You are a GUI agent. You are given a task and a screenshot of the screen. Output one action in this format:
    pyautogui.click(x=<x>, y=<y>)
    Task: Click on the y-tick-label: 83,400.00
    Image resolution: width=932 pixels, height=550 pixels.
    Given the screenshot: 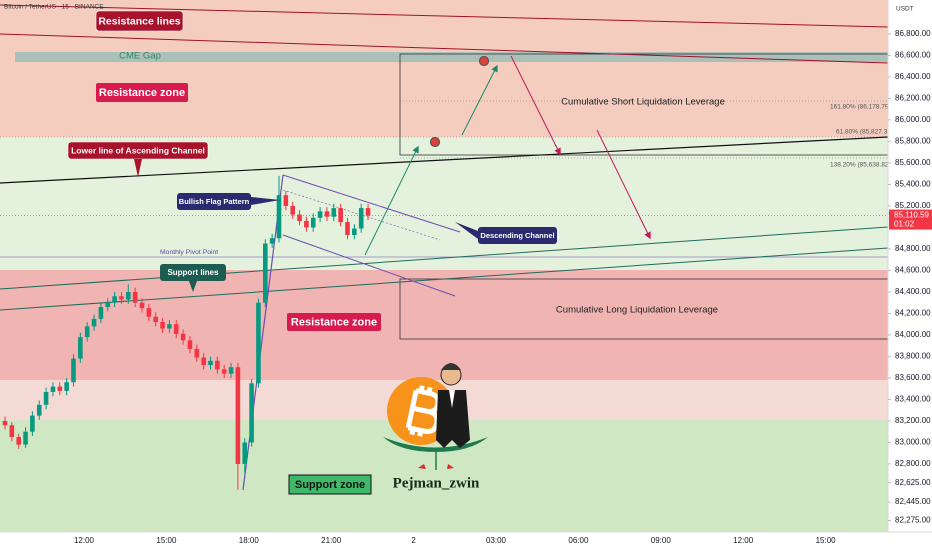 What is the action you would take?
    pyautogui.click(x=913, y=399)
    